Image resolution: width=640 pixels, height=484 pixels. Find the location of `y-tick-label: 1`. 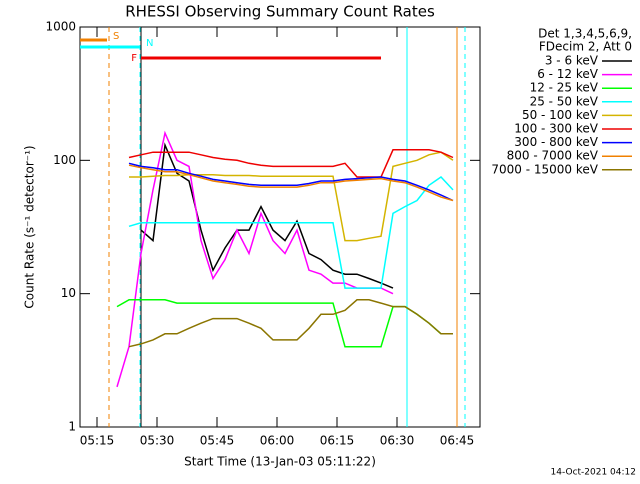

y-tick-label: 1 is located at coordinates (72, 427).